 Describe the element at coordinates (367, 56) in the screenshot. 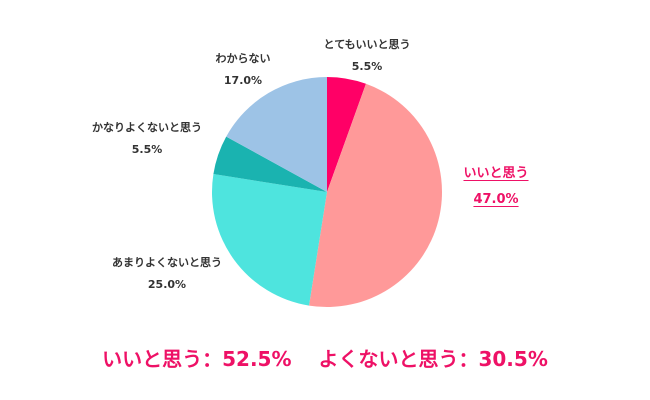

I see `label-very-good: とてもいいと思う 5.5%` at that location.